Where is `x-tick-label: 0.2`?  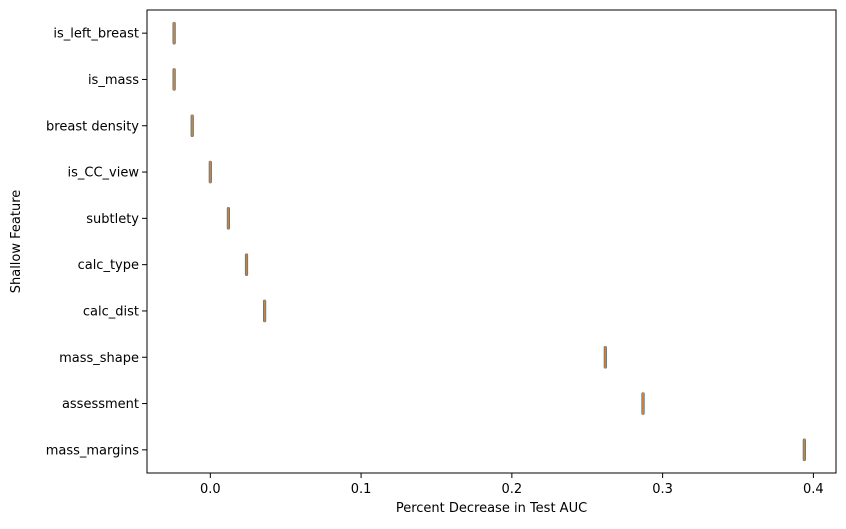 x-tick-label: 0.2 is located at coordinates (512, 489).